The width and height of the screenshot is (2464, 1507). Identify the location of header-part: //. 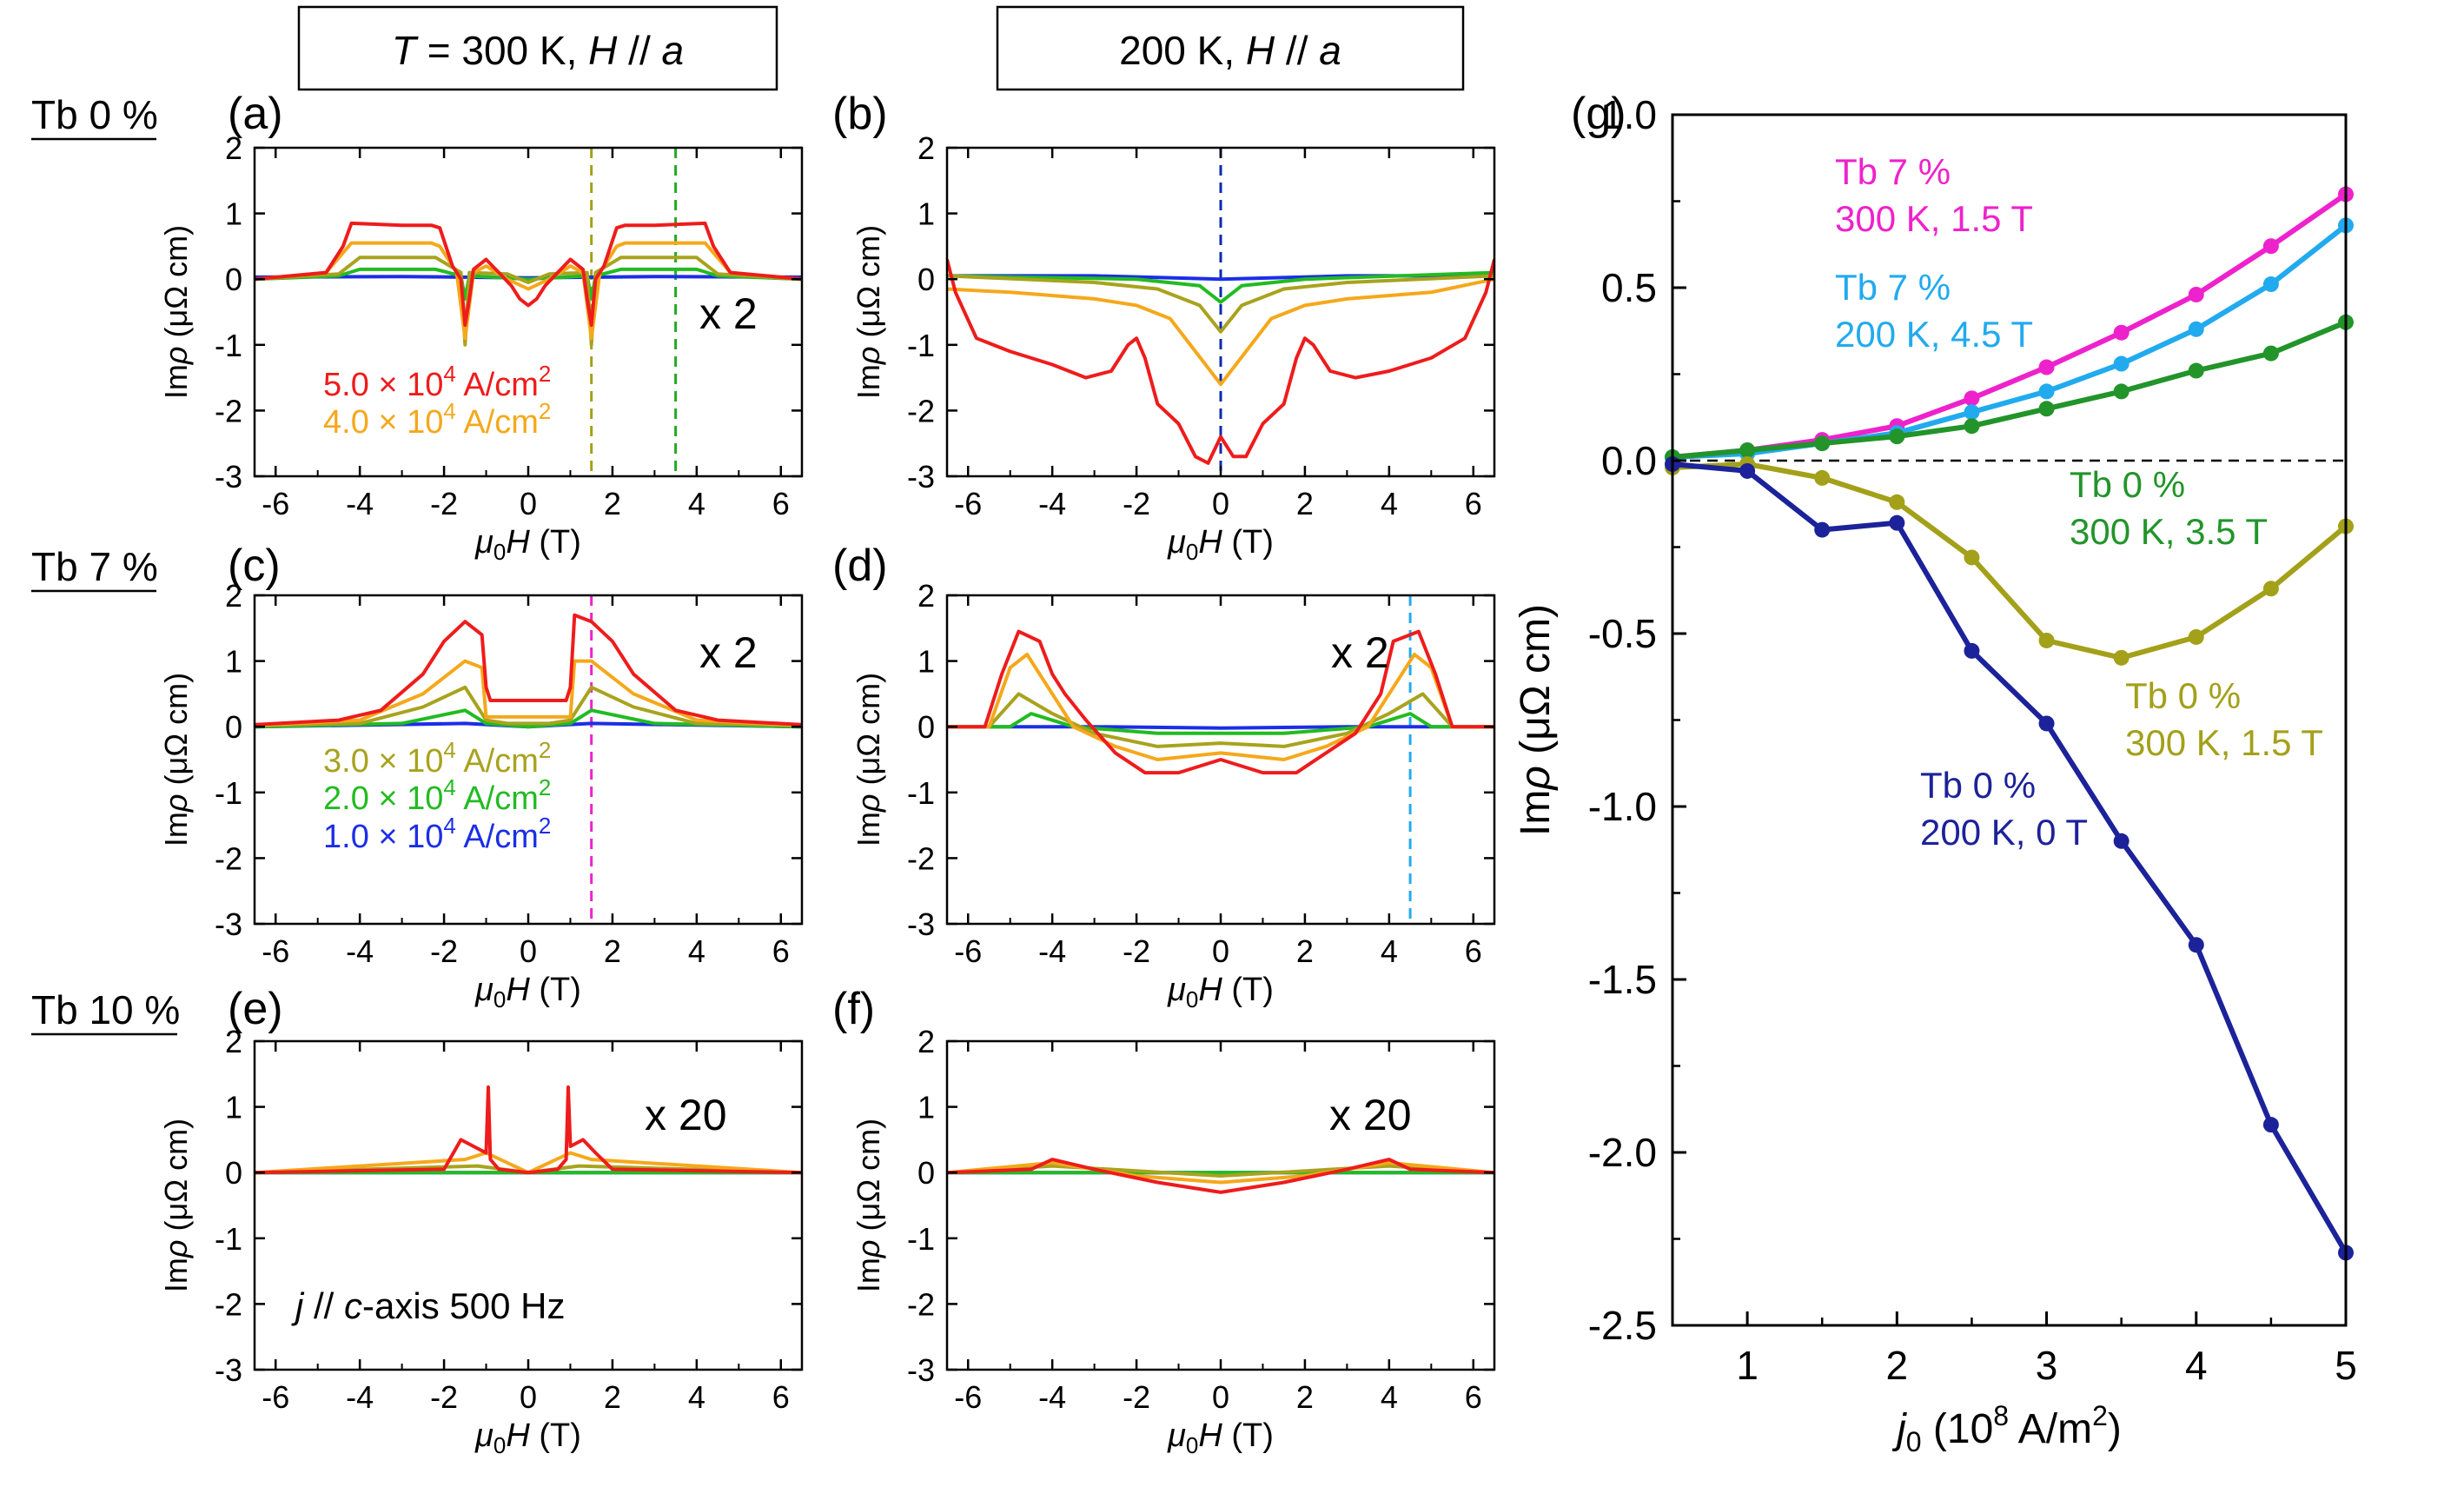
(1297, 50).